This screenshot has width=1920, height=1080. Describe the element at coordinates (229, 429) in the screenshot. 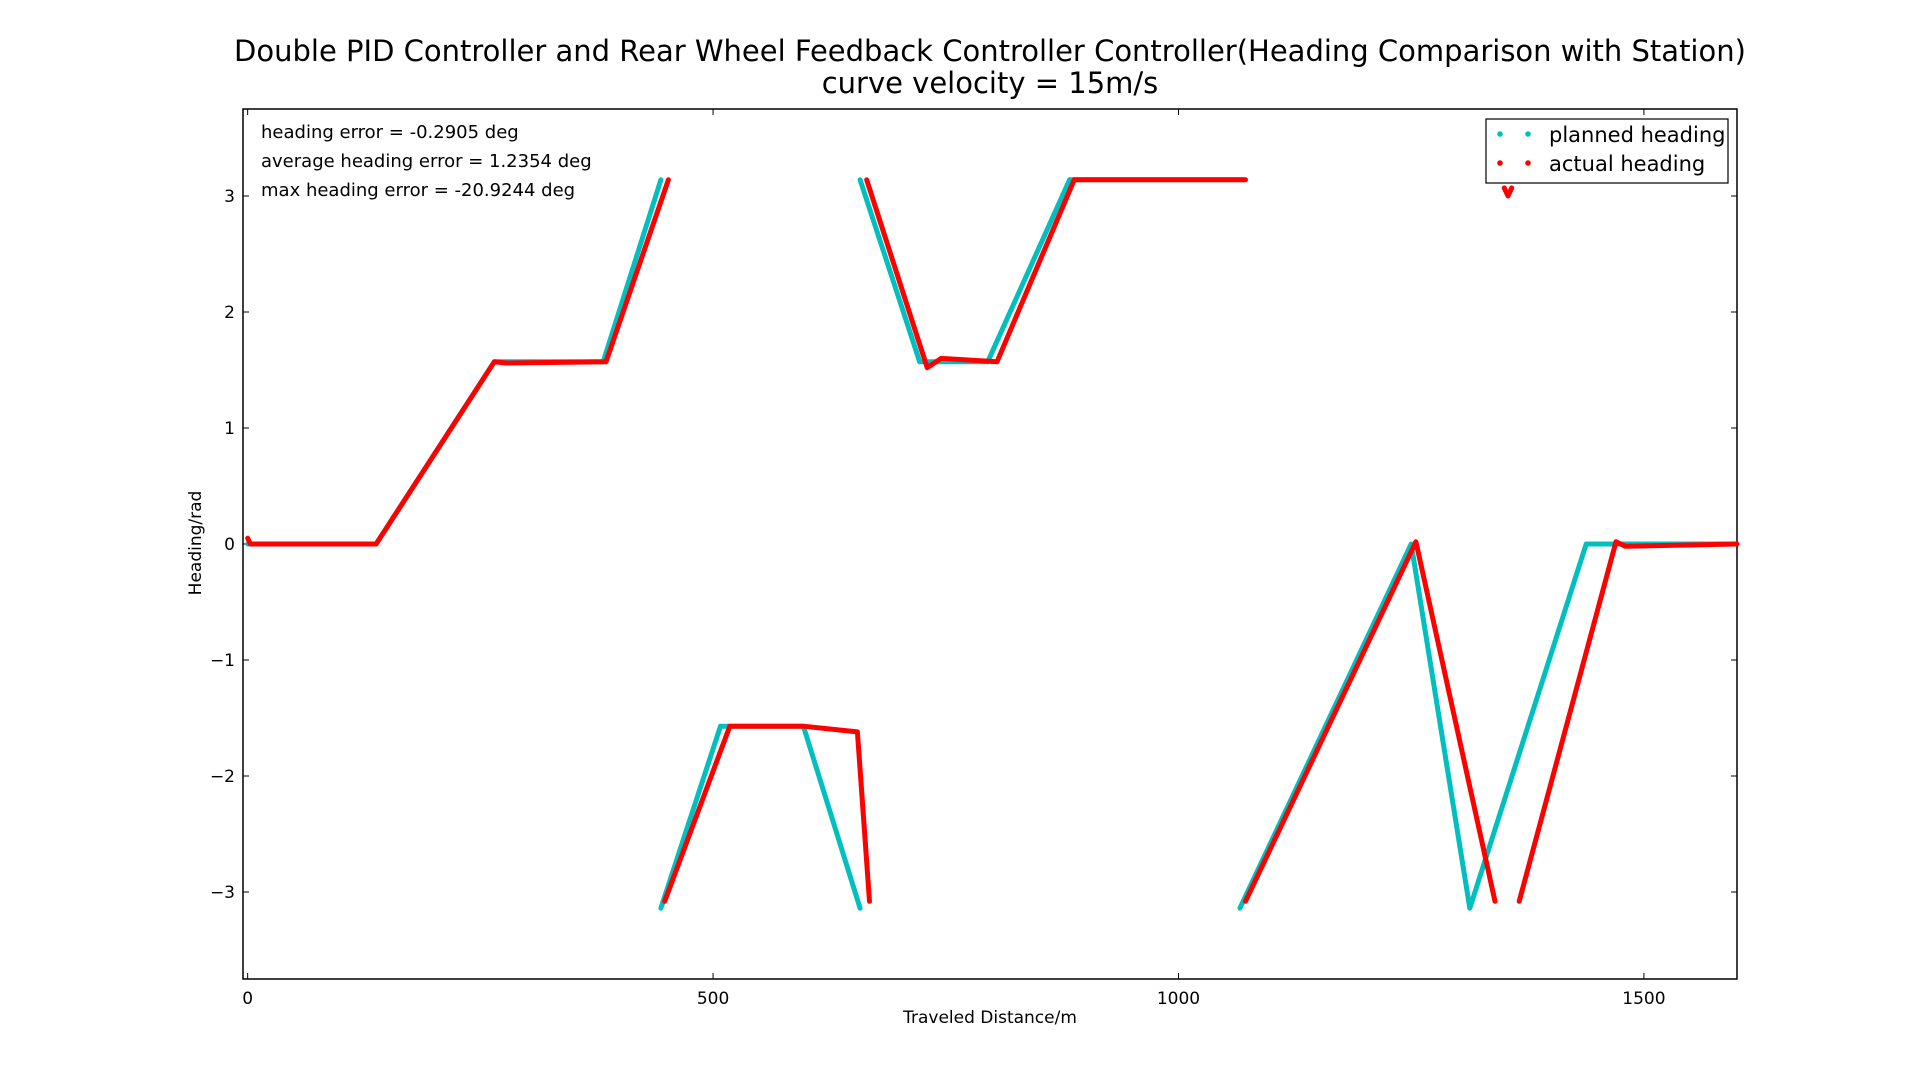

I see `y-tick-label: 1` at that location.